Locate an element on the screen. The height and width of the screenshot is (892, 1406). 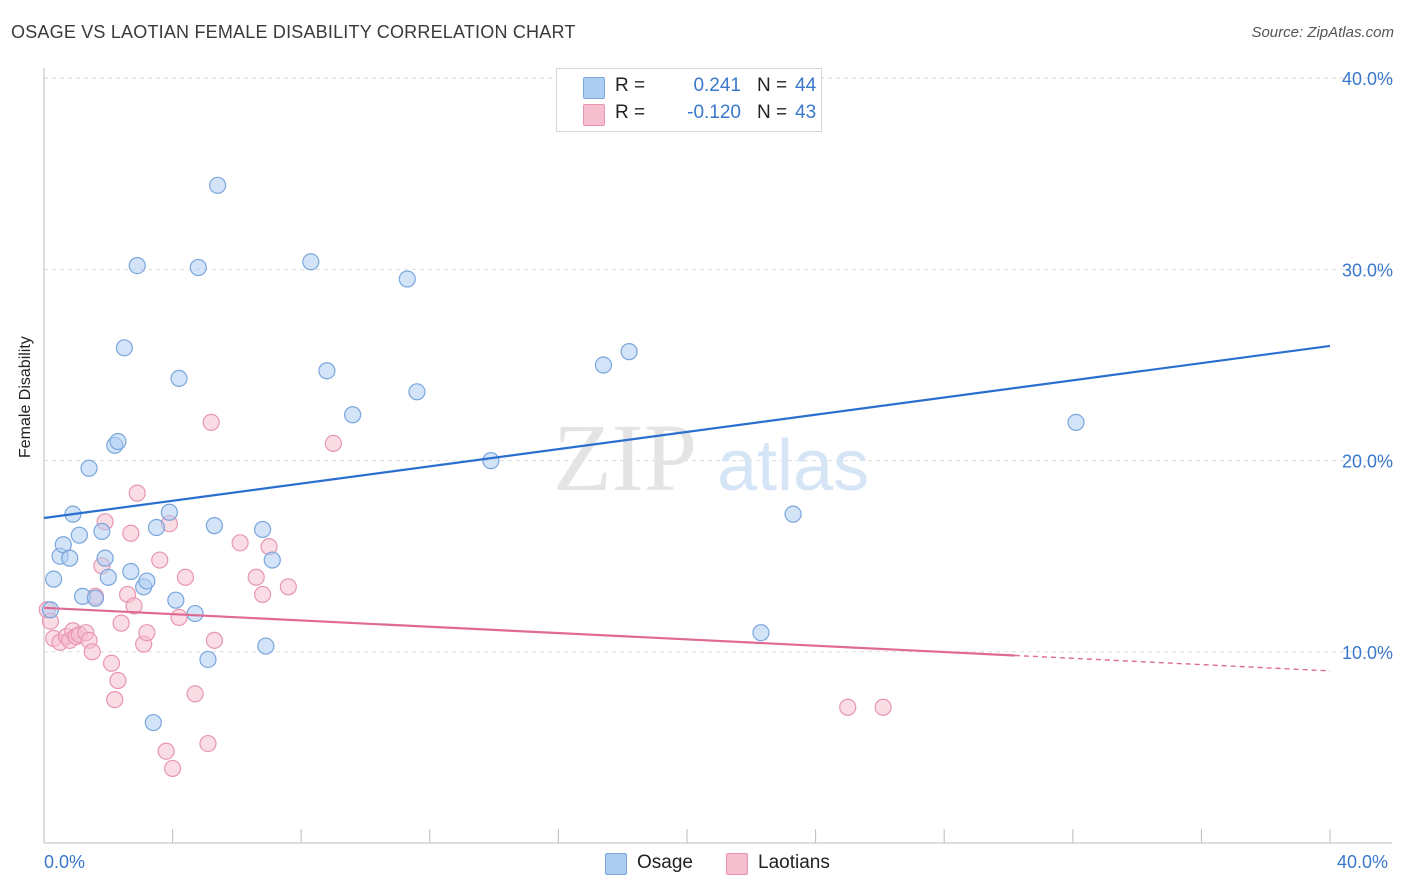
watermark: ZIP atlas is located at coordinates (711, 457).